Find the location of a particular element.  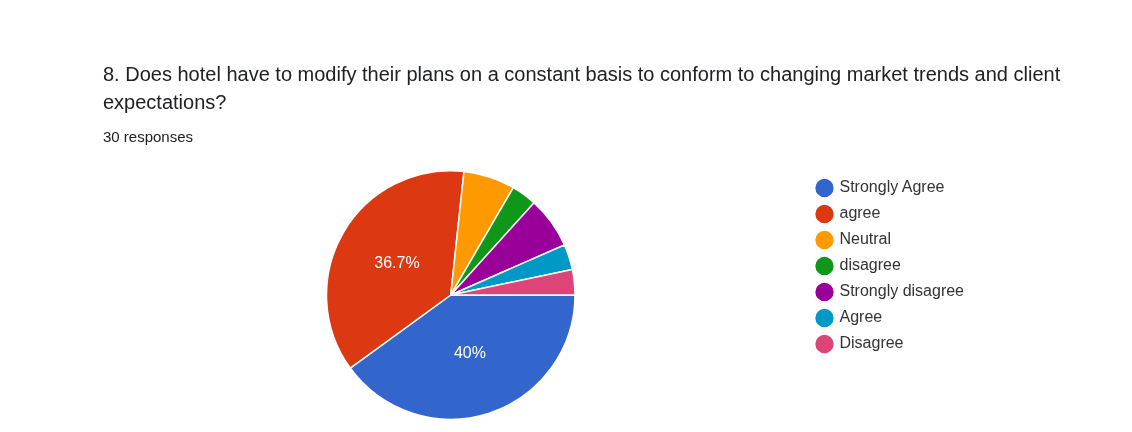

legend-label: agree is located at coordinates (860, 213).